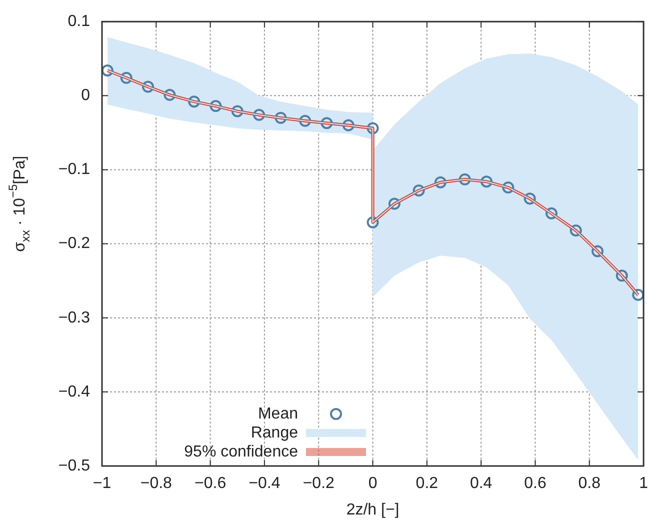 Image resolution: width=656 pixels, height=525 pixels. I want to click on x-tick-label: 0.4, so click(481, 483).